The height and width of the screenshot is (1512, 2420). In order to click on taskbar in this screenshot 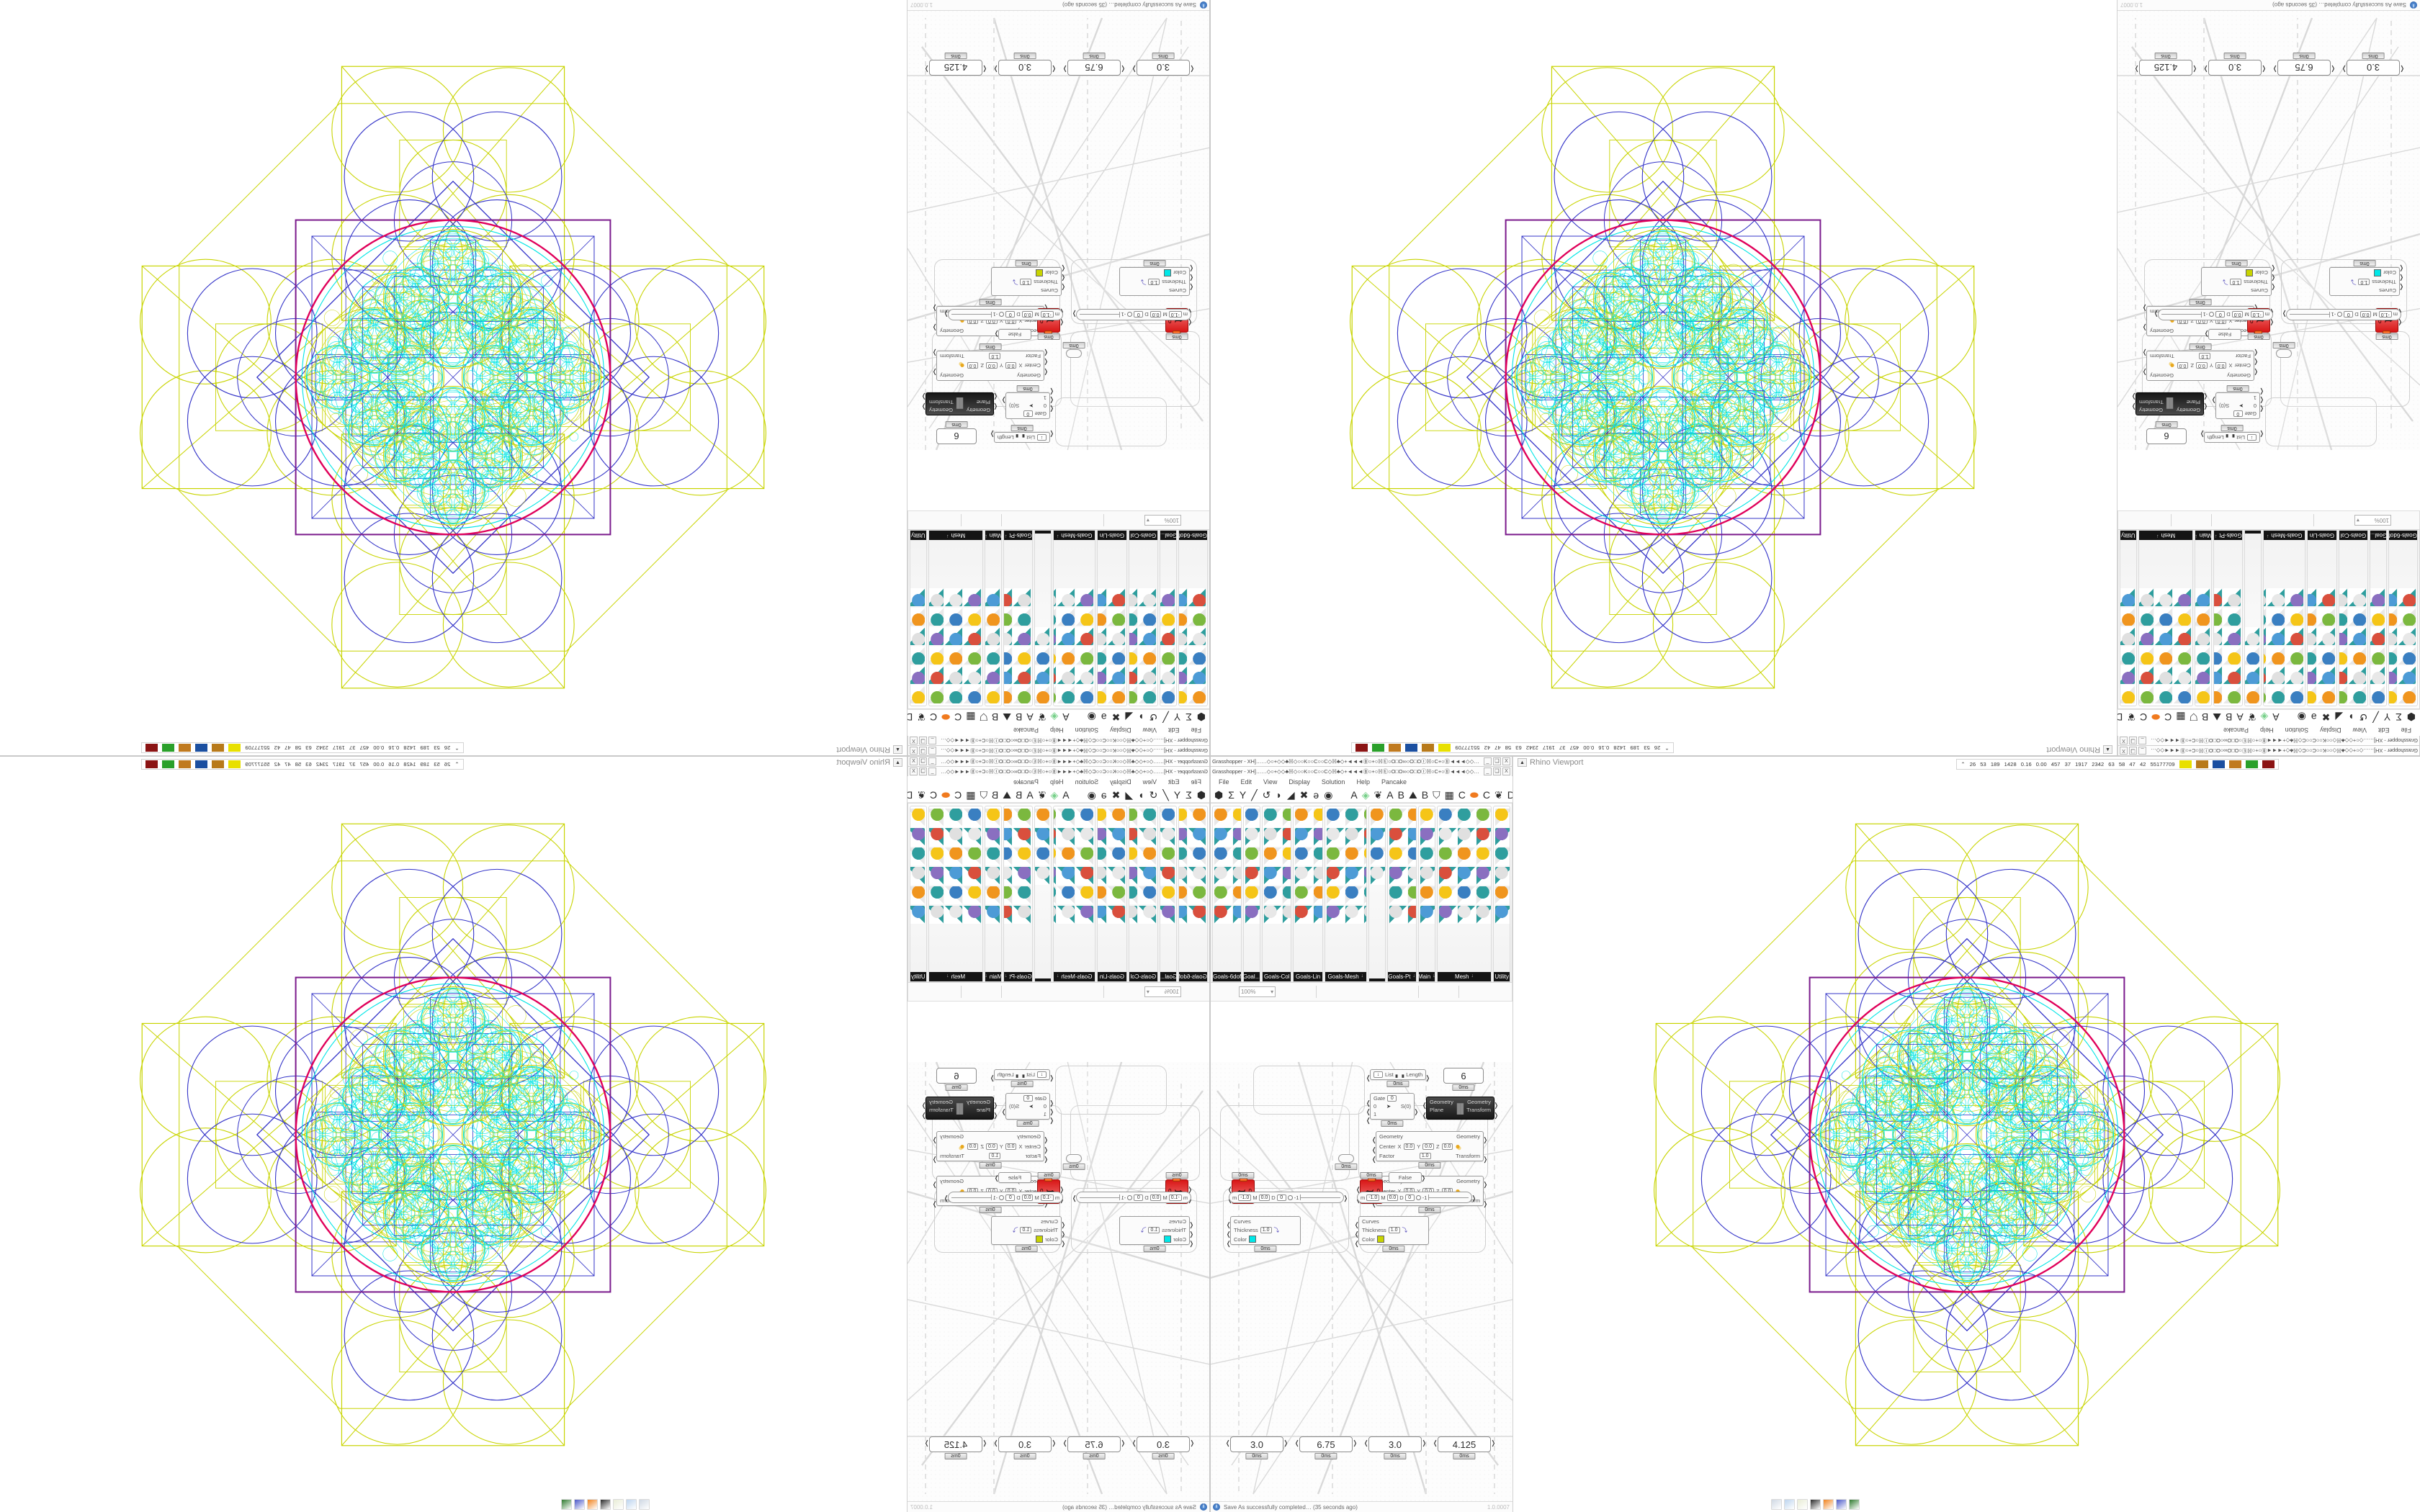, I will do `click(1210, 1504)`.